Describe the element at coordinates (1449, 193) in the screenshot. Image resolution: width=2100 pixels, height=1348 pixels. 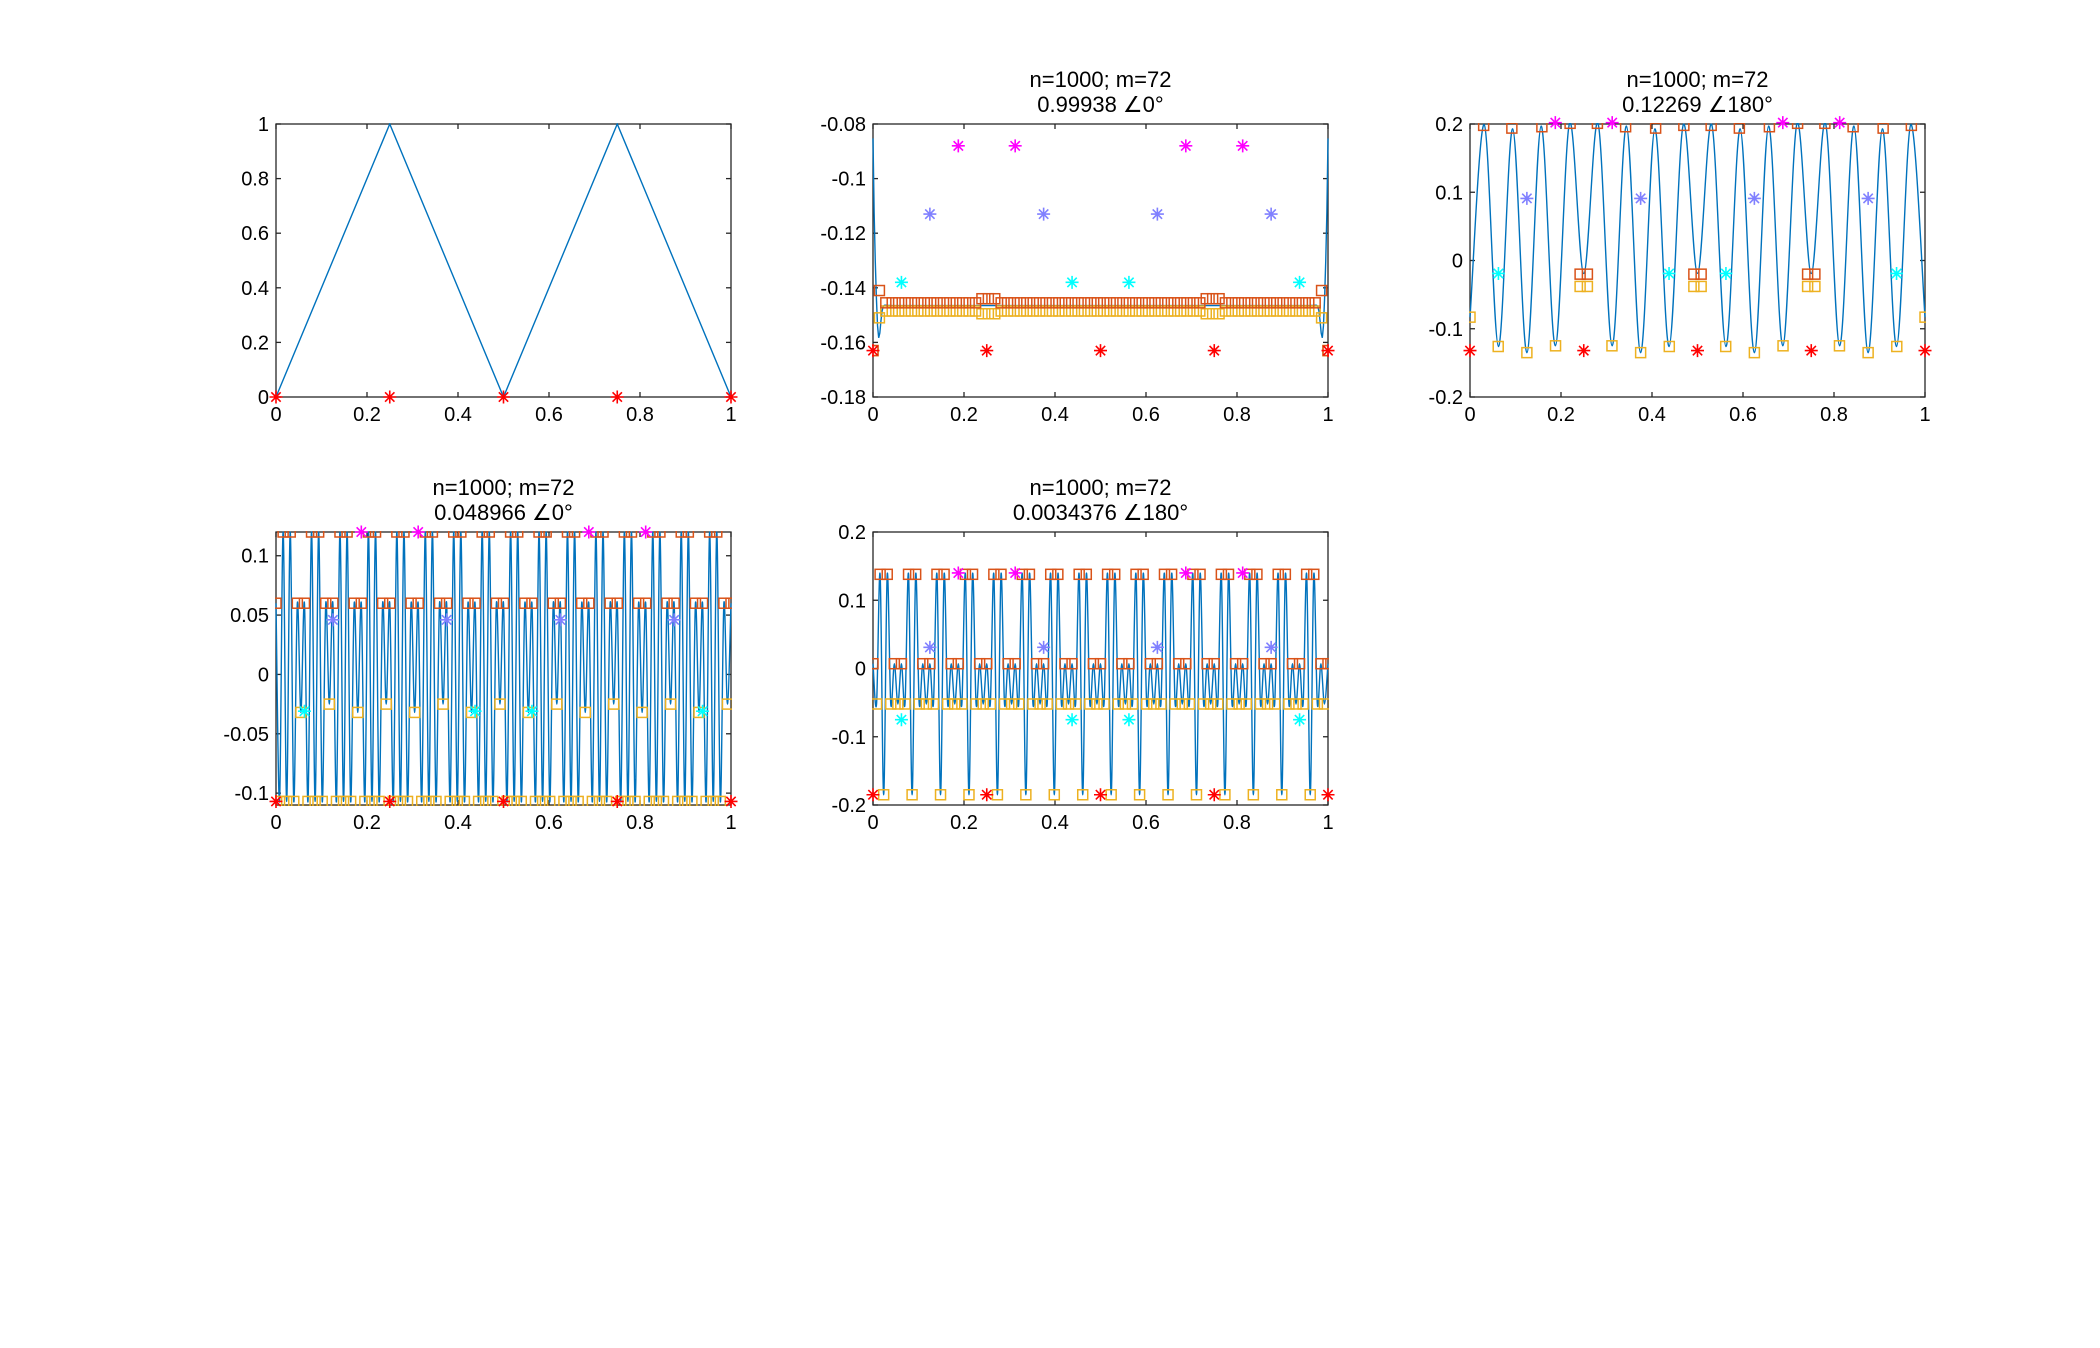
I see `y-tick-label: 0.1` at that location.